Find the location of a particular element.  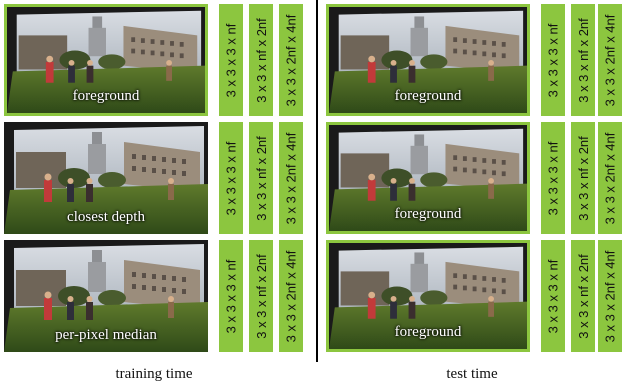

training-image-label: foreground is located at coordinates (106, 96).